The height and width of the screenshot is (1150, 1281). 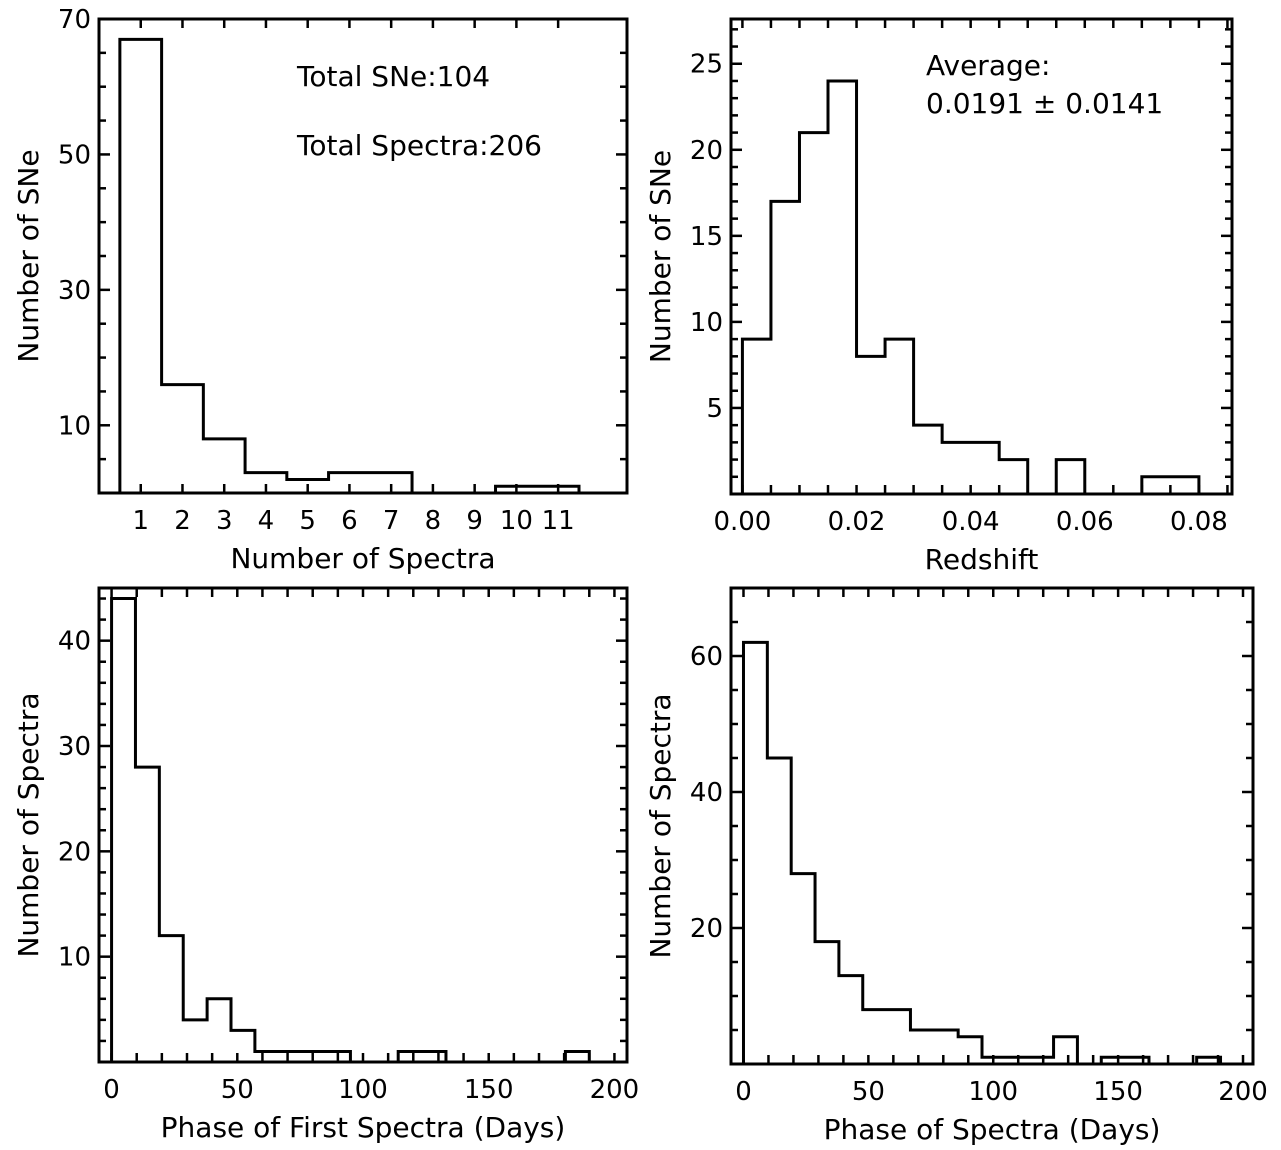 I want to click on x-tick-label: 4, so click(x=266, y=521).